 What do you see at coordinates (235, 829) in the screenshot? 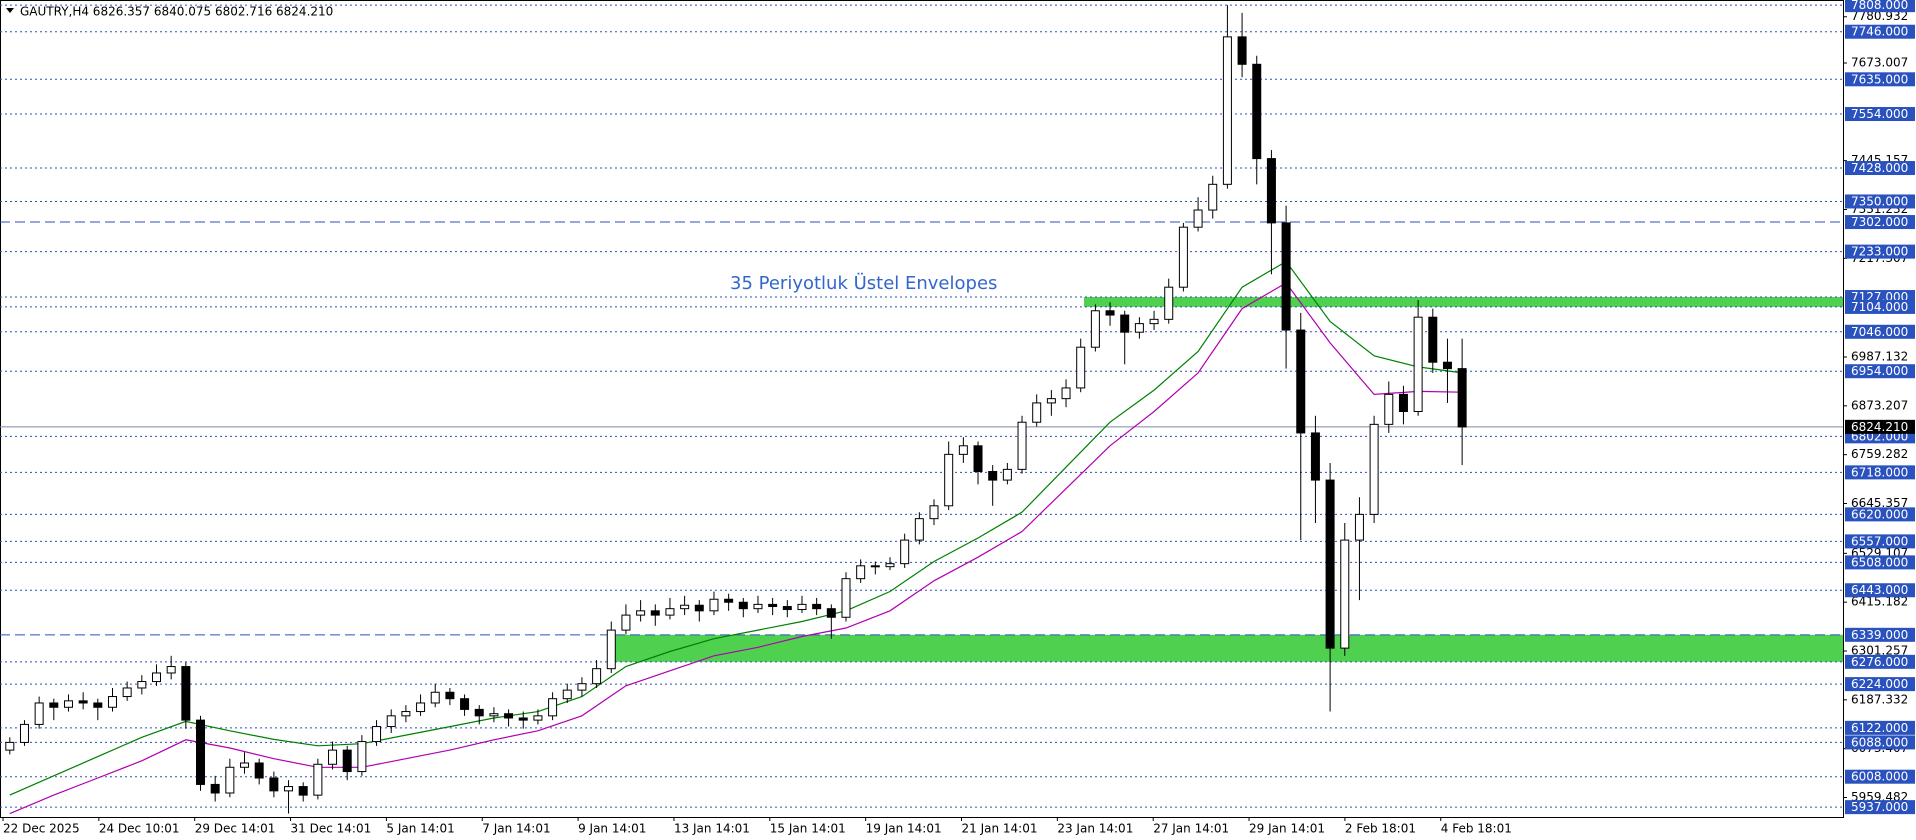
I see `x-tick-label: 29 Dec 14:01` at bounding box center [235, 829].